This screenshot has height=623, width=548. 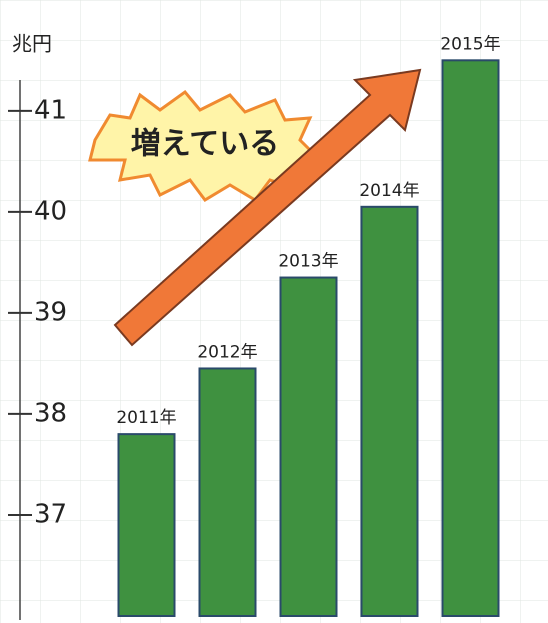 What do you see at coordinates (227, 352) in the screenshot?
I see `bar-label: 2012年` at bounding box center [227, 352].